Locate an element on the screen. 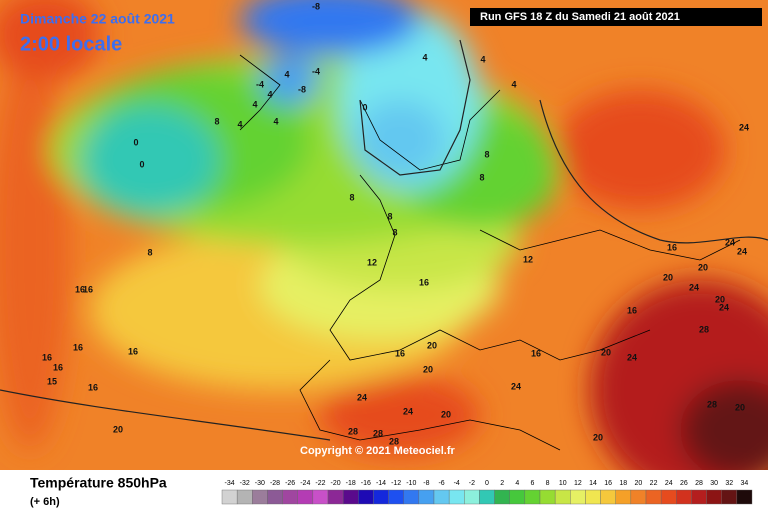  date-label: Dimanche 22 août 2021 is located at coordinates (97, 19).